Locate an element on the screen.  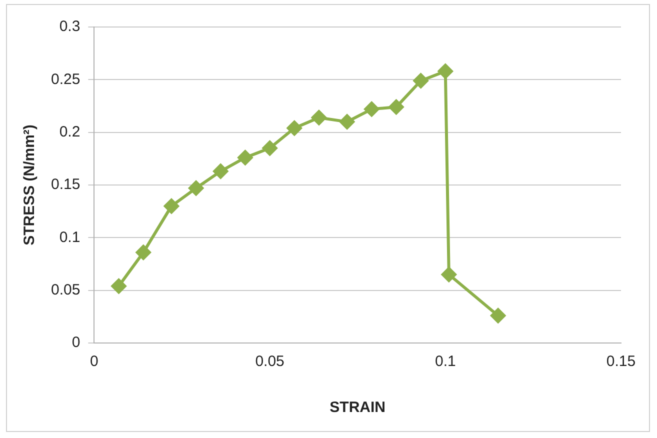
y-tick-label: 0.15 is located at coordinates (65, 185).